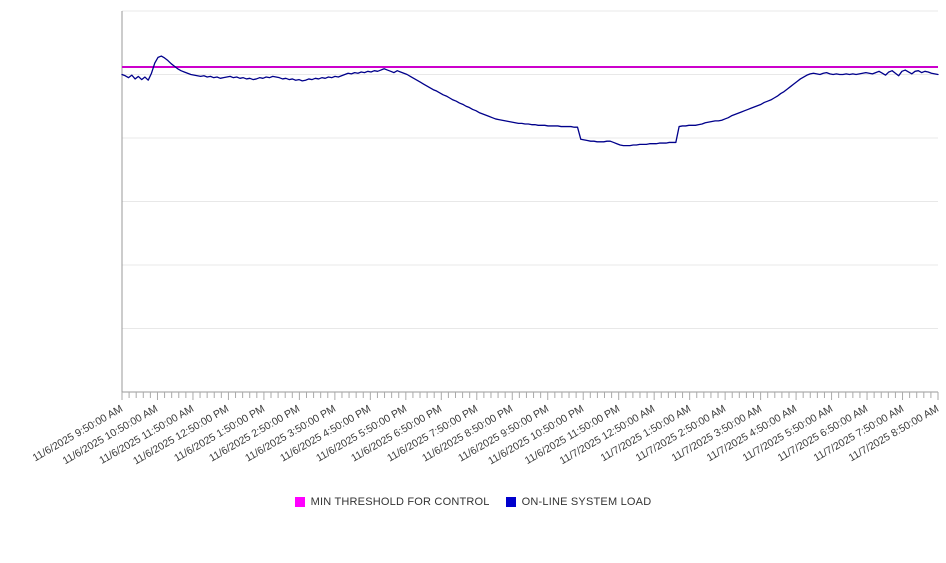 This screenshot has height=563, width=946. I want to click on data-series-group, so click(530, 101).